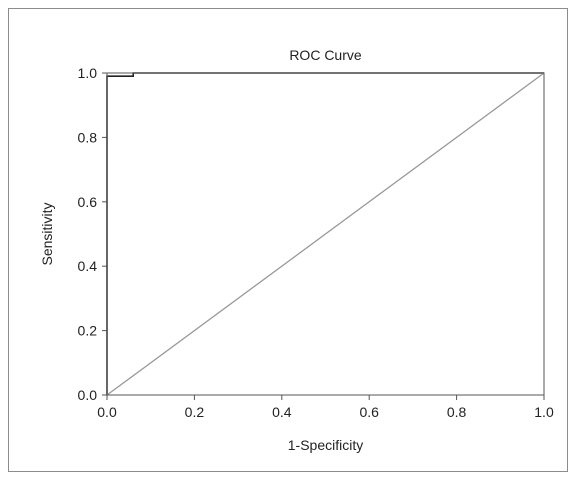  I want to click on y-tick-label: 0.0, so click(88, 395).